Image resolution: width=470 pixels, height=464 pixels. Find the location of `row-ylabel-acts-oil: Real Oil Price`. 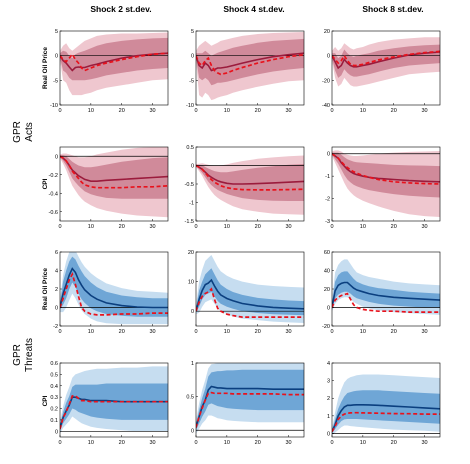

row-ylabel-acts-oil: Real Oil Price is located at coordinates (45, 68).